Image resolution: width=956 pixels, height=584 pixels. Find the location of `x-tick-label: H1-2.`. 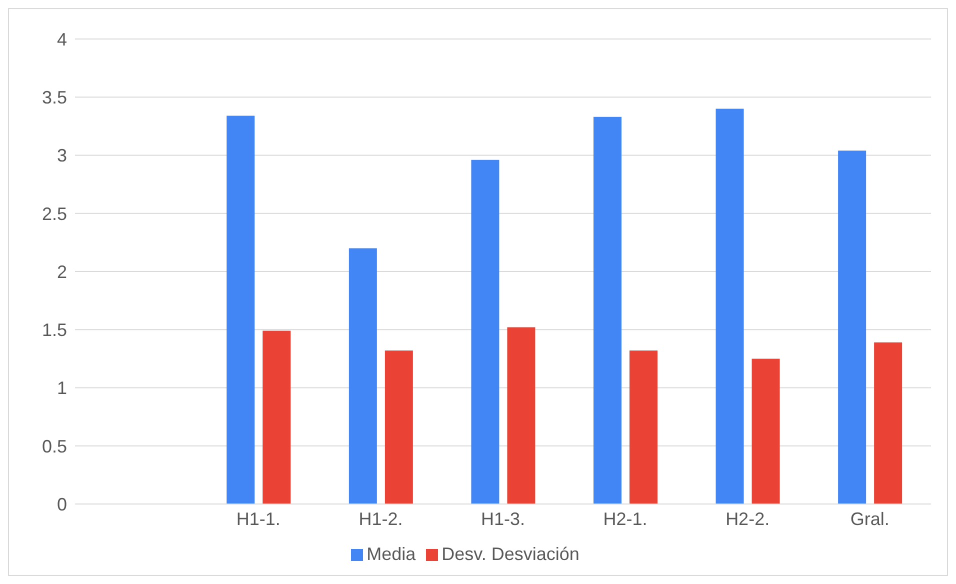

x-tick-label: H1-2. is located at coordinates (380, 518).